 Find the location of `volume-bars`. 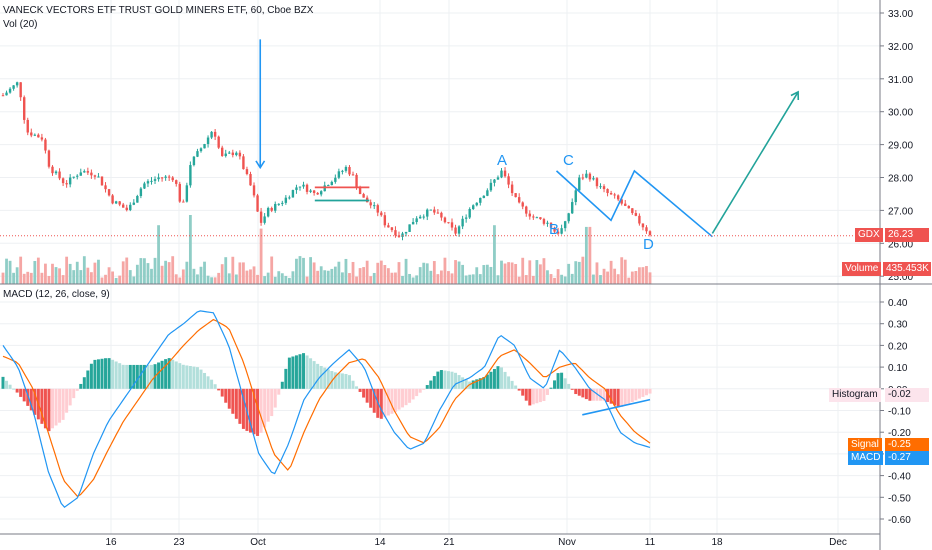

volume-bars is located at coordinates (326, 249).